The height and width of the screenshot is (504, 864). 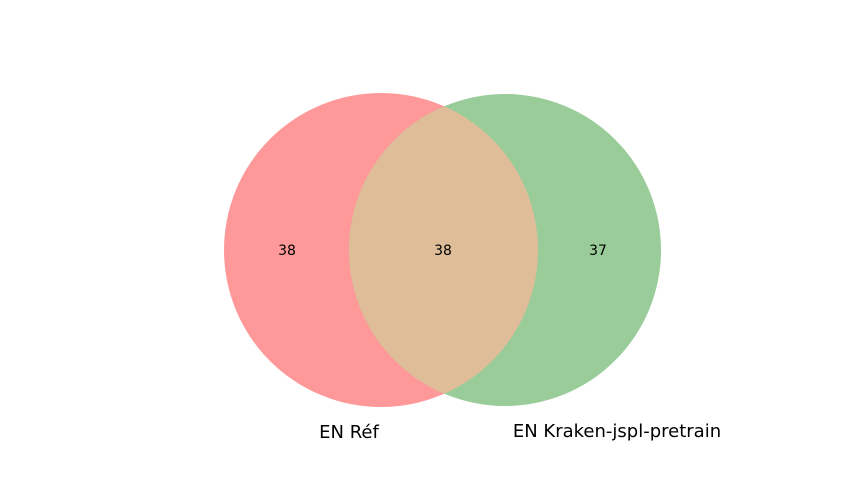 What do you see at coordinates (617, 431) in the screenshot?
I see `set-b-label: EN Kraken-jspl-pretrain` at bounding box center [617, 431].